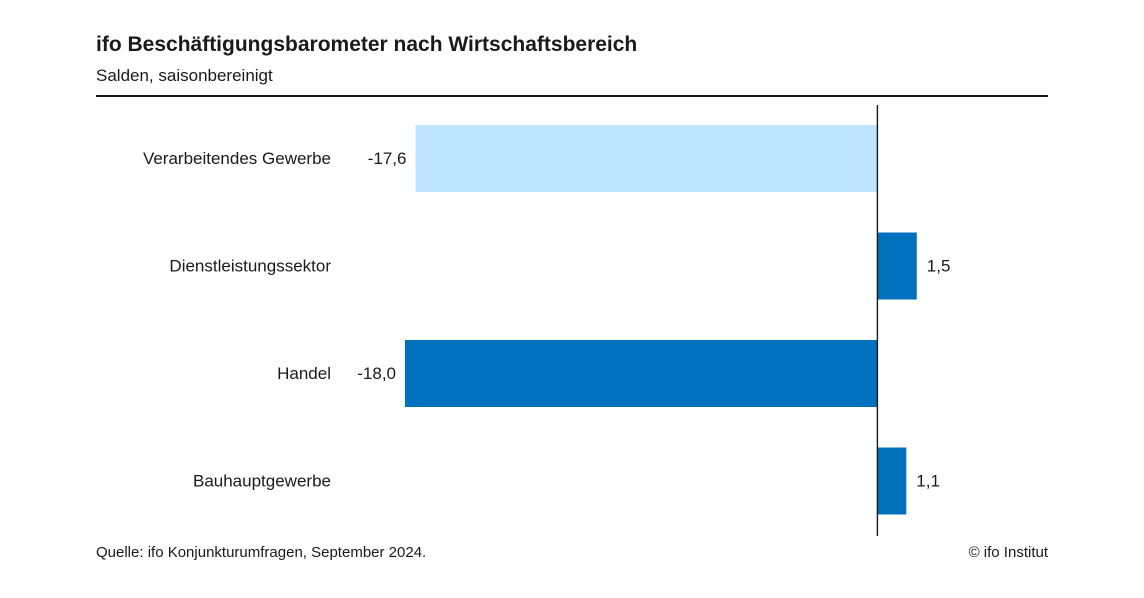 This screenshot has width=1144, height=598. I want to click on value-label: -18,0, so click(376, 373).